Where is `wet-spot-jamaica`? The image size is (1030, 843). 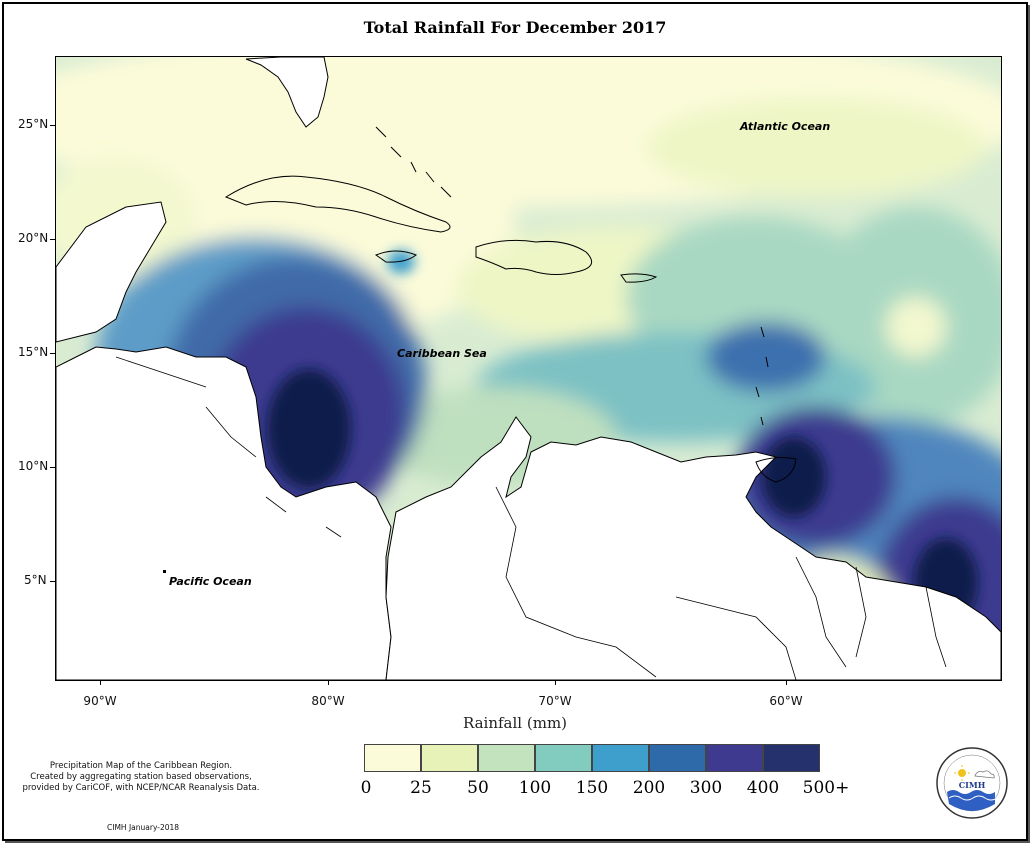
wet-spot-jamaica is located at coordinates (401, 262).